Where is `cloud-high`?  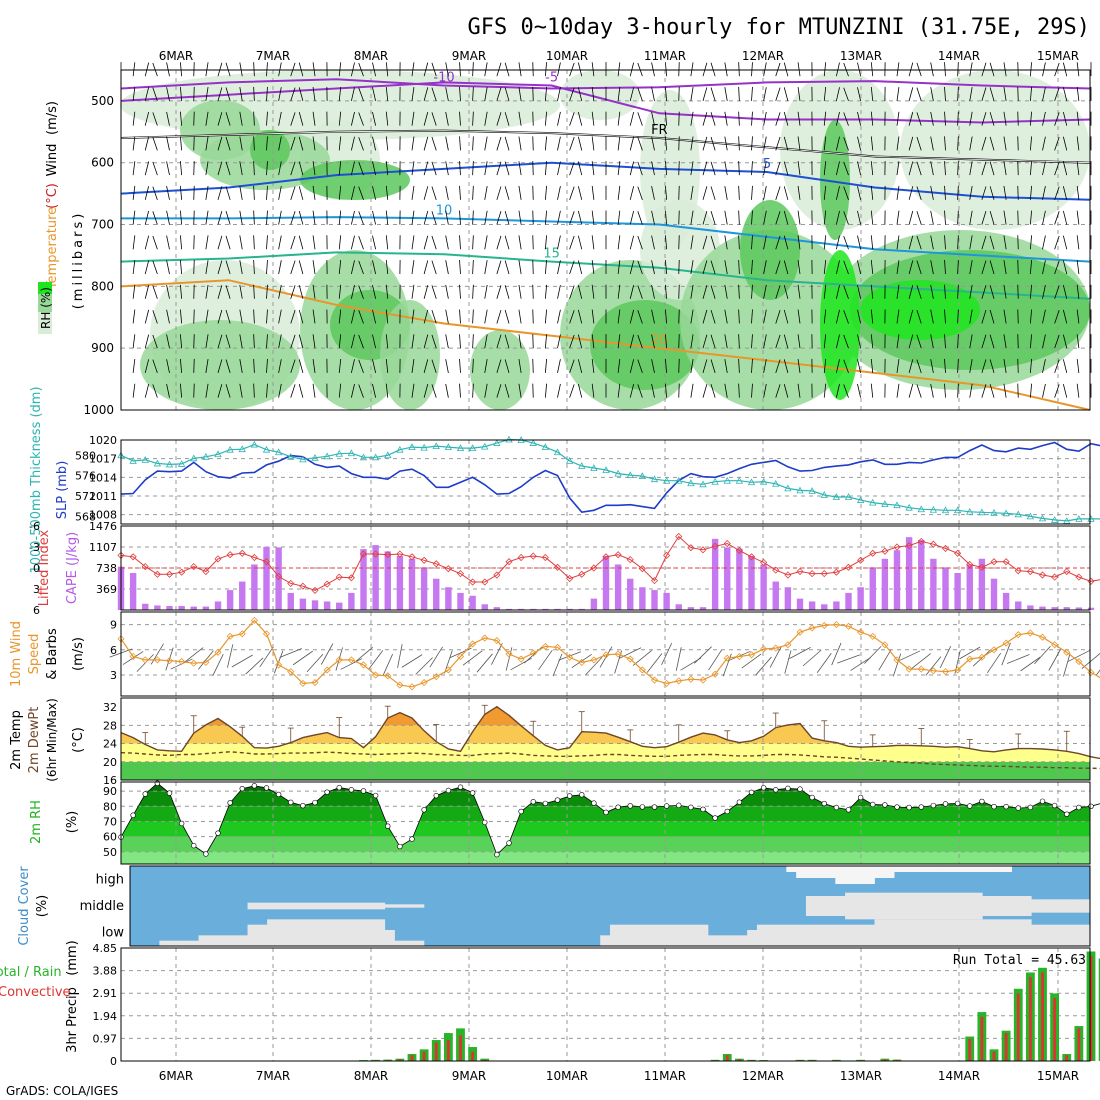
cloud-high is located at coordinates (1007, 869).